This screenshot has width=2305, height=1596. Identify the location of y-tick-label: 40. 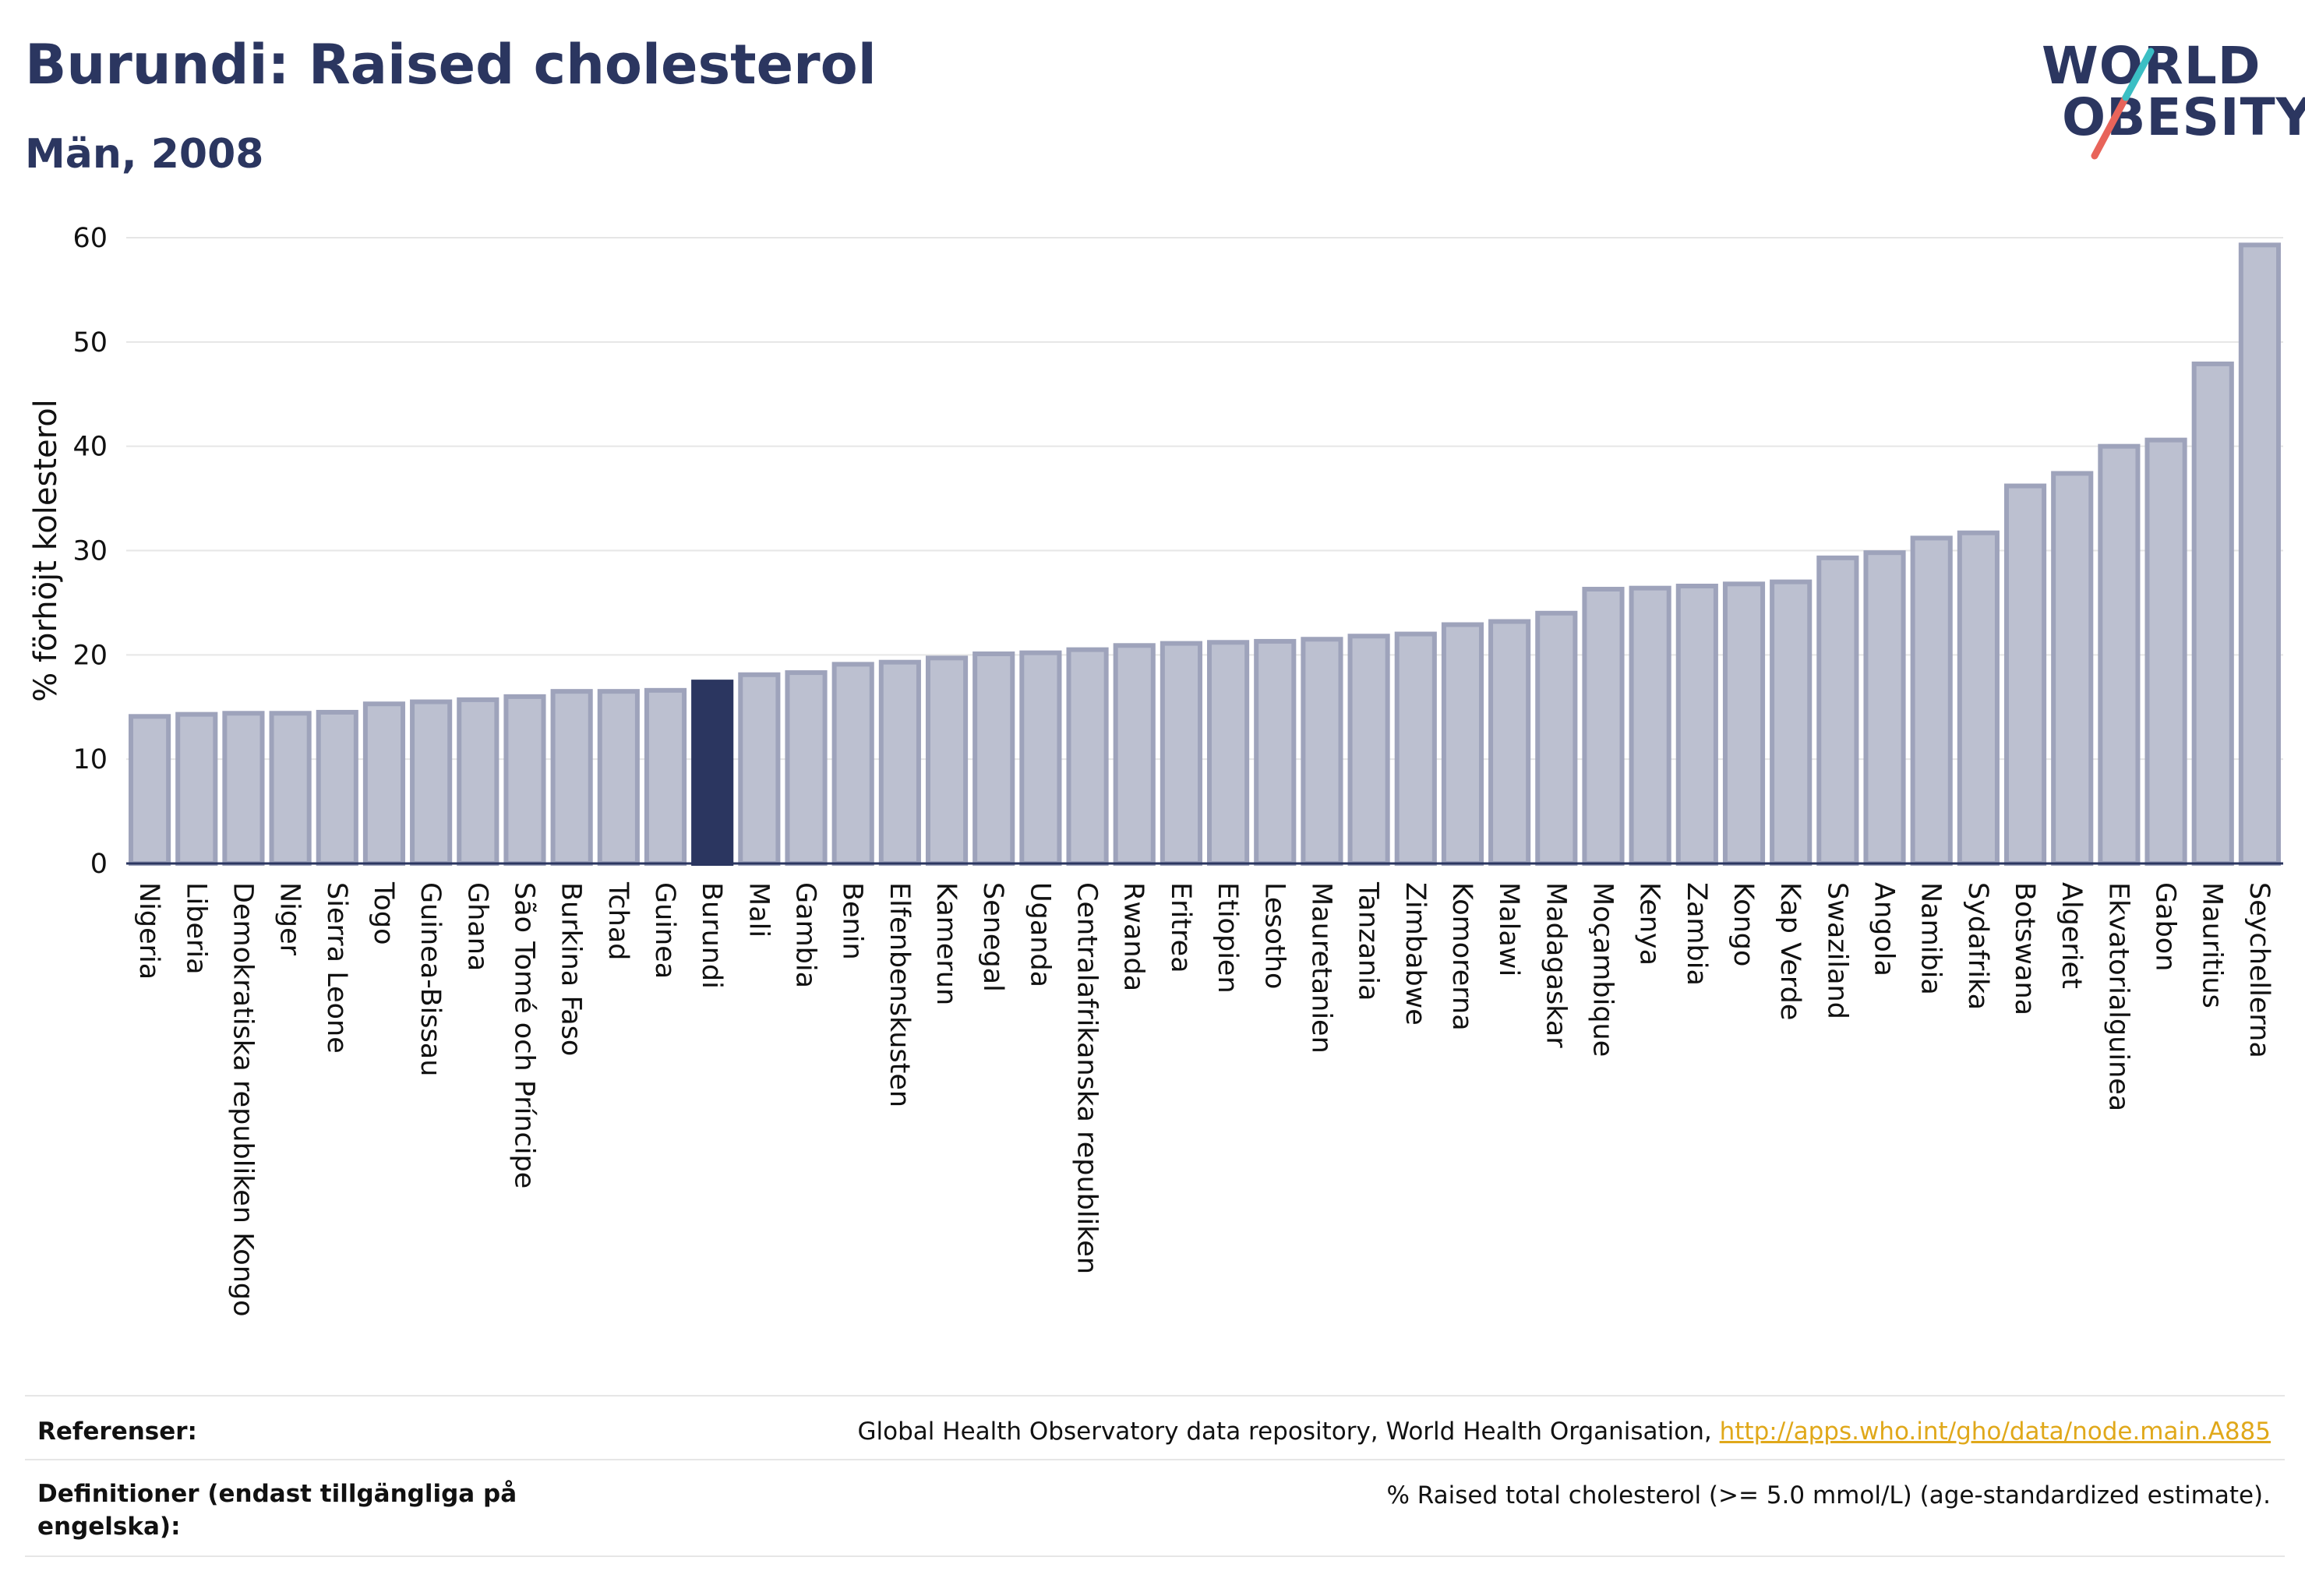
(90, 447).